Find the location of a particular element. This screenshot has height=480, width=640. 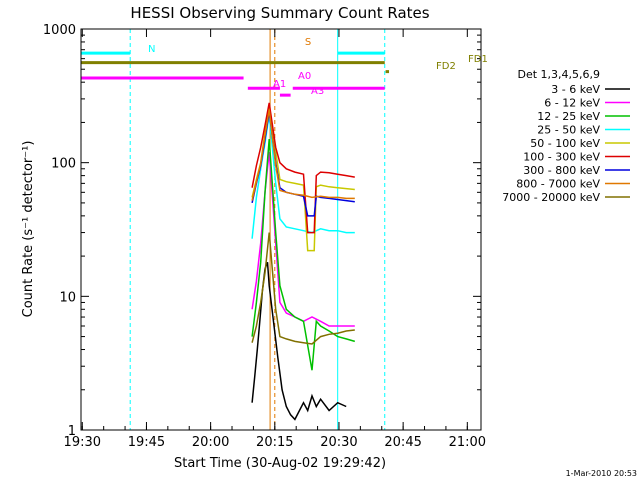

legend-label: 3 - 6 keV is located at coordinates (575, 89).